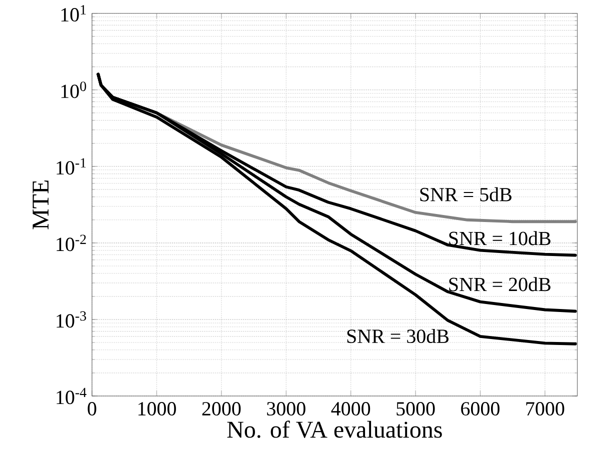 This screenshot has width=590, height=454. What do you see at coordinates (157, 409) in the screenshot?
I see `x-tick-label: 1000` at bounding box center [157, 409].